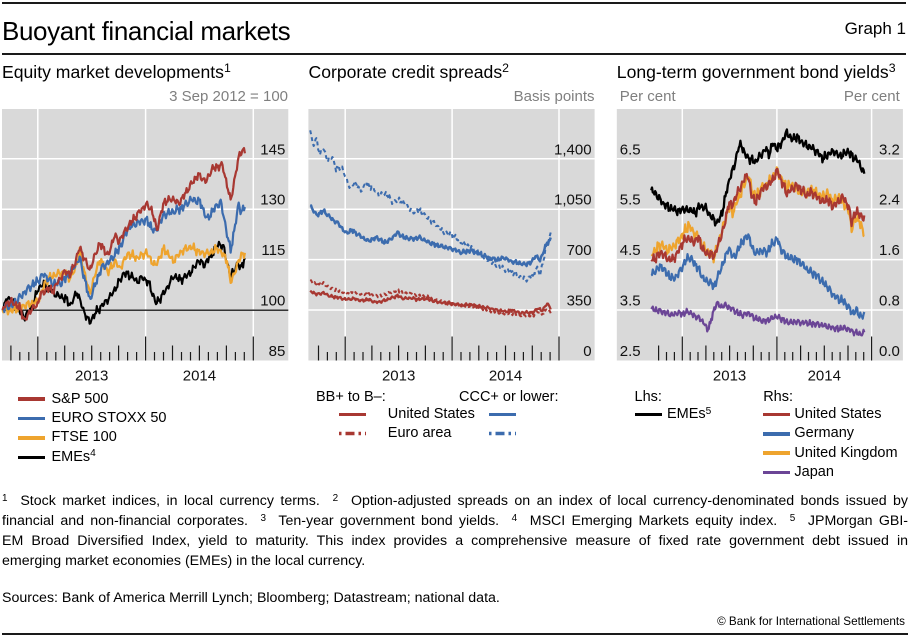 Image resolution: width=910 pixels, height=643 pixels. I want to click on svg-text: 1,400, so click(573, 149).